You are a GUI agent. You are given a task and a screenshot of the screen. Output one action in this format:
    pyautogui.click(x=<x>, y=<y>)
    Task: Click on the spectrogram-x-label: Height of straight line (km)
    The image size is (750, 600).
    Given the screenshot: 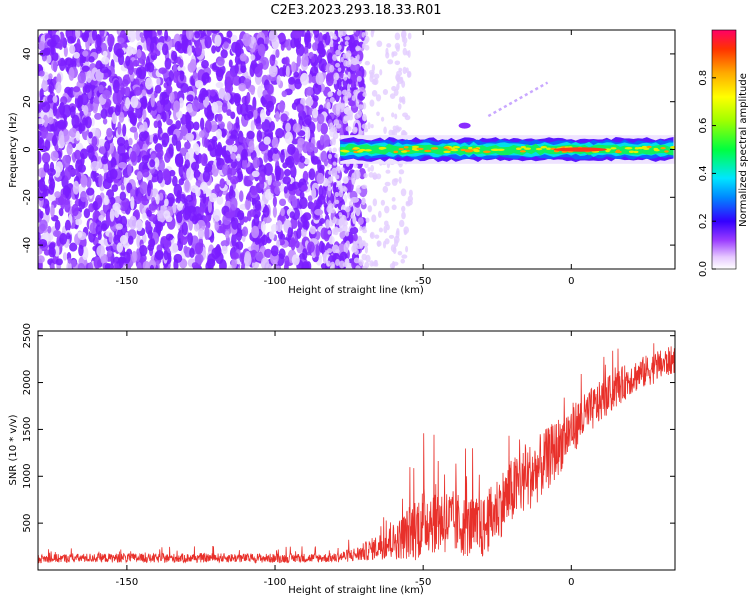 What is the action you would take?
    pyautogui.click(x=356, y=290)
    